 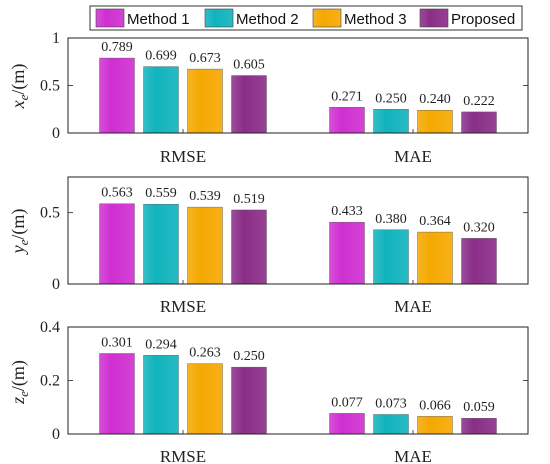 What do you see at coordinates (19, 87) in the screenshot?
I see `y-axis-label: xe/(m)` at bounding box center [19, 87].